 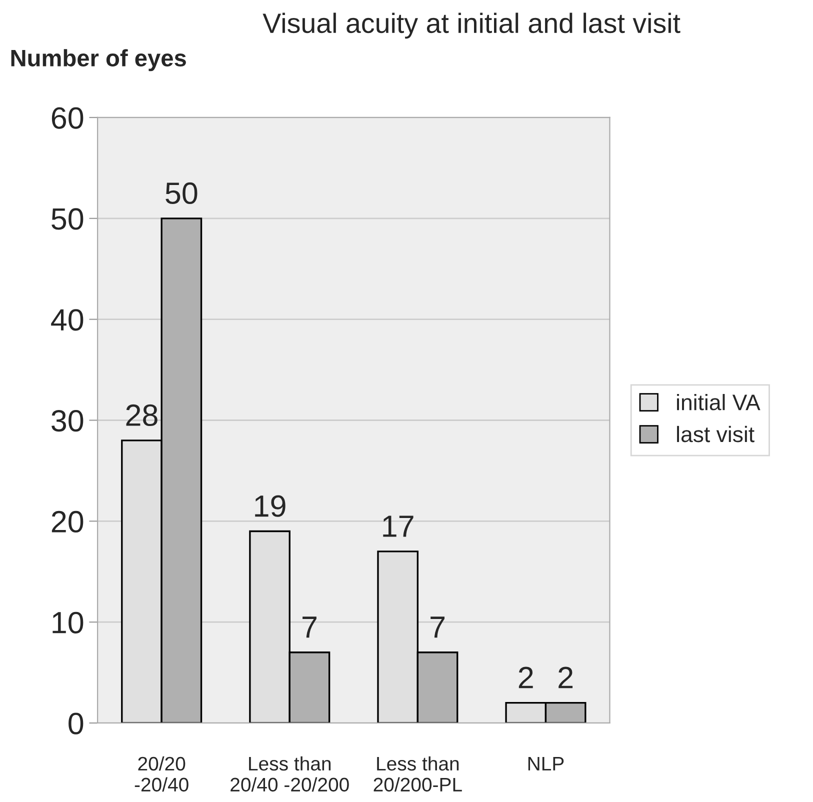 I want to click on data-label: 28, so click(x=142, y=415).